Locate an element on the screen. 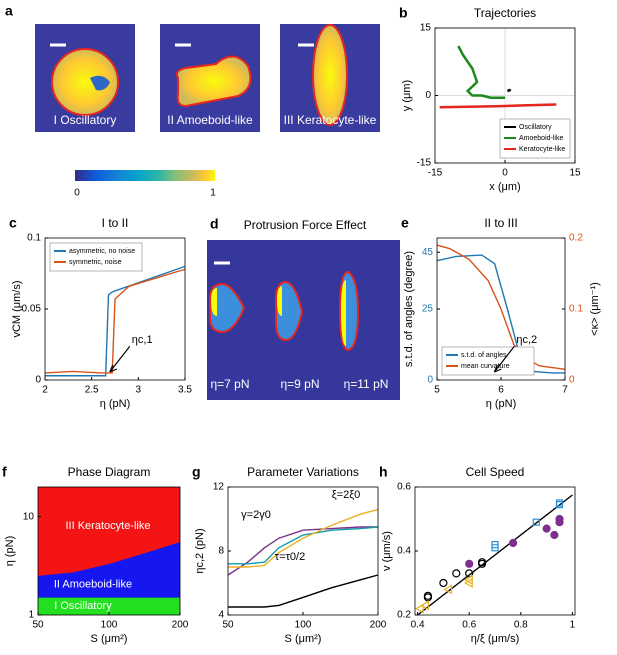  x-tick-label: 2.5 is located at coordinates (92, 390).